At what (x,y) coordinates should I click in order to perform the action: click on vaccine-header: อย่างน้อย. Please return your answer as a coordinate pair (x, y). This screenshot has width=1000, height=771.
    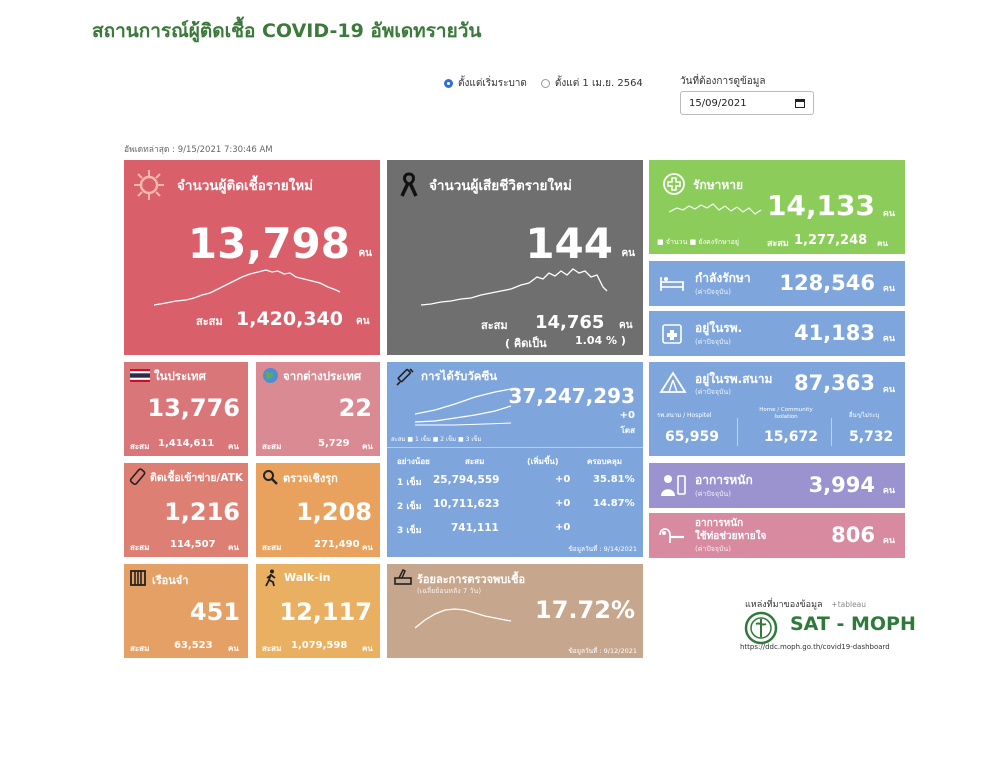
    Looking at the image, I should click on (413, 461).